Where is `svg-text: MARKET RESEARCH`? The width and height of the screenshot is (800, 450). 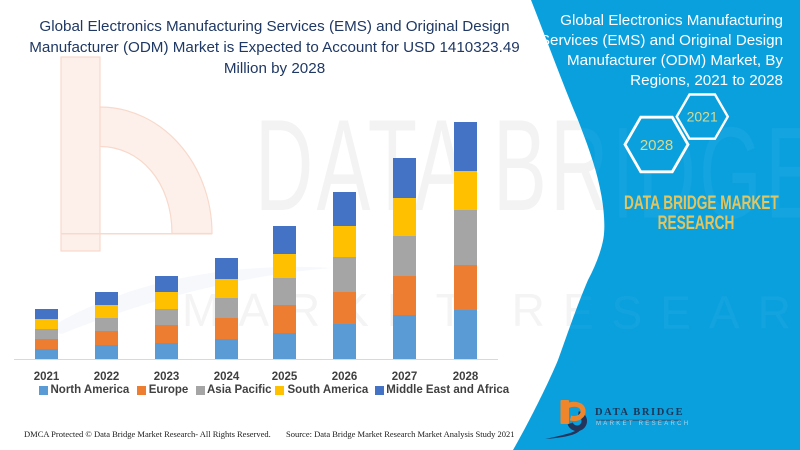
svg-text: MARKET RESEARCH is located at coordinates (491, 313).